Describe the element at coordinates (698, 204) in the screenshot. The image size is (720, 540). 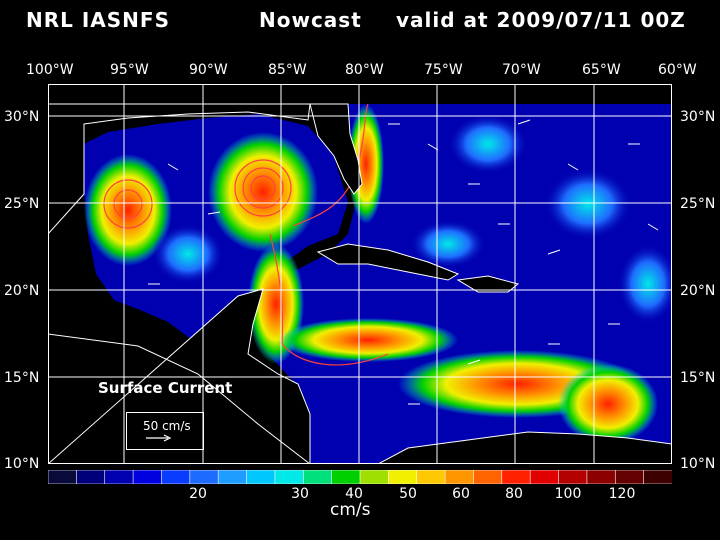
I see `lat-label-right: 25°N` at that location.